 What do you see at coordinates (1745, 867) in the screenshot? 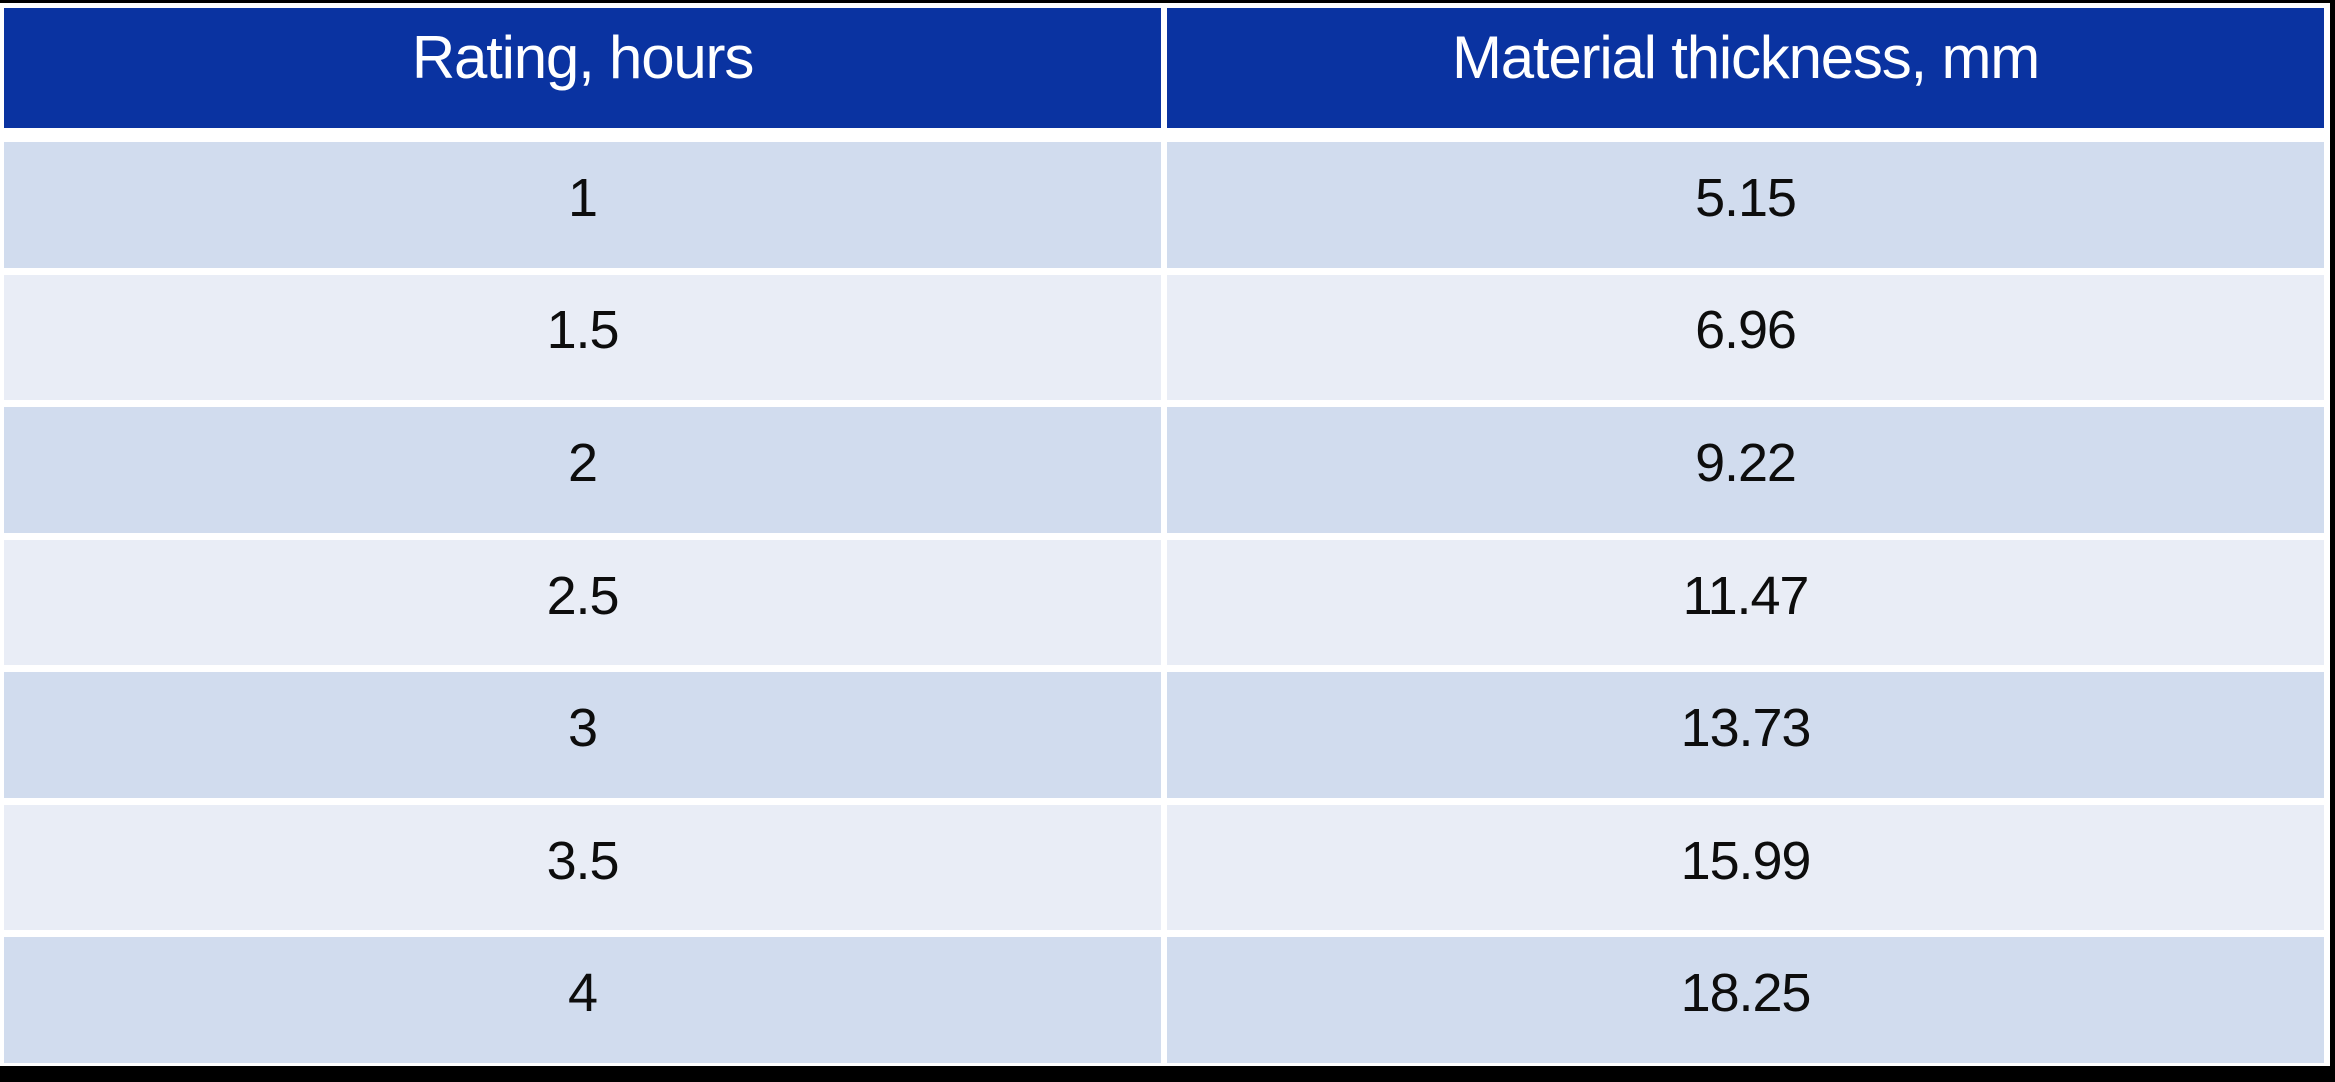
I see `cell-material-thickness: 15.99` at bounding box center [1745, 867].